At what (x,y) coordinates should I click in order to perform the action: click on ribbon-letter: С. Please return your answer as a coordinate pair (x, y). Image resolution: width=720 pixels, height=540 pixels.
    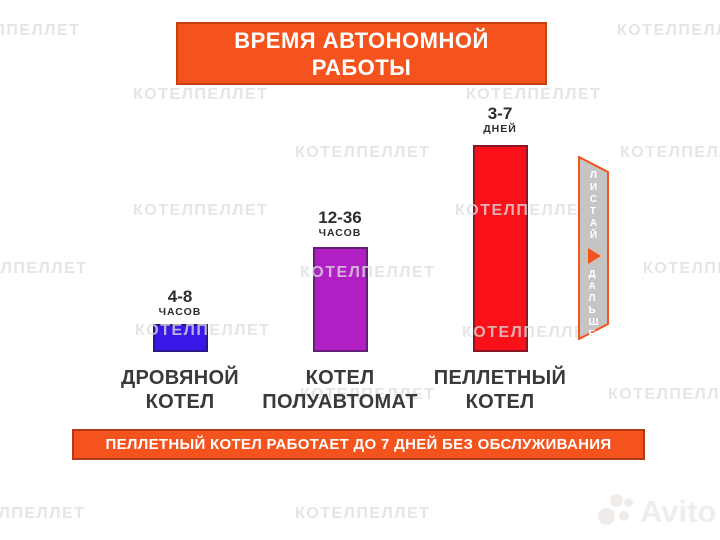
    Looking at the image, I should click on (593, 199).